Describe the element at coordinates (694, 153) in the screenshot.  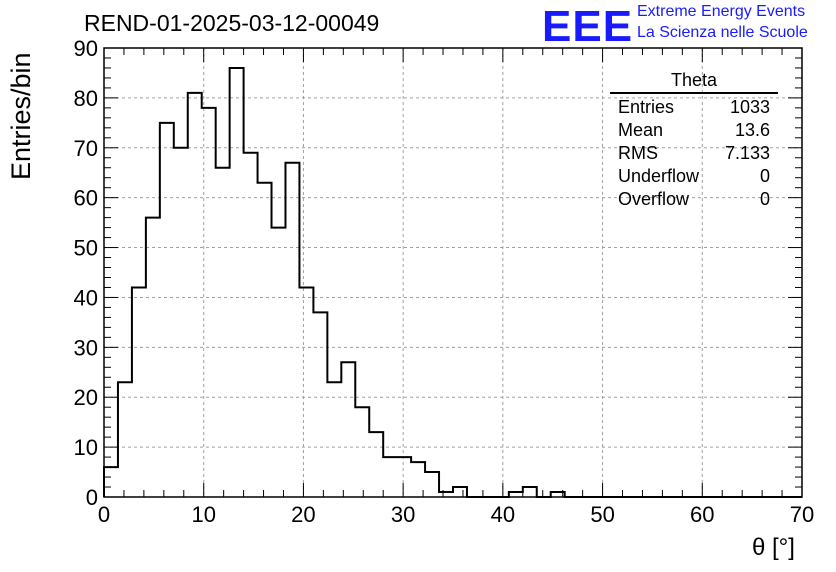
I see `stats-row-rms: RMS 7.133` at that location.